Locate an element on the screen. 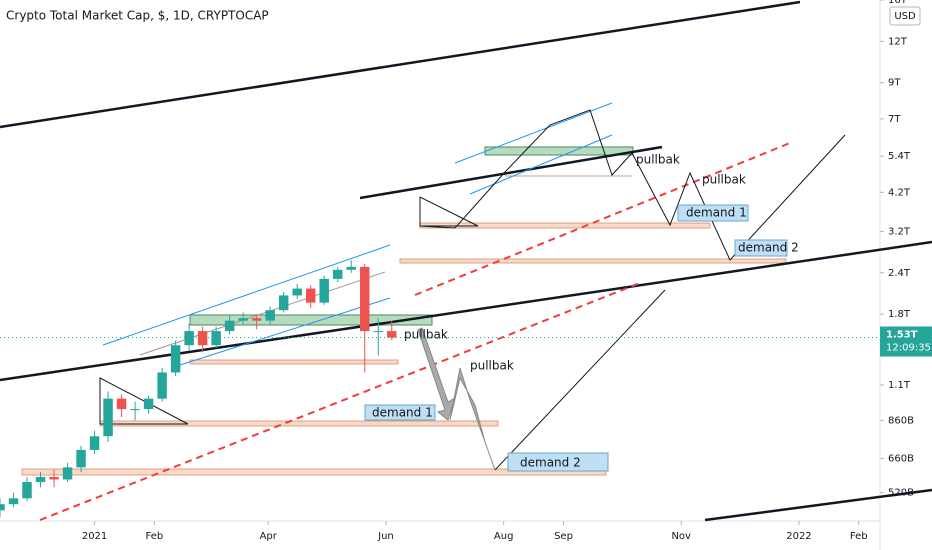 The height and width of the screenshot is (550, 932). x-tick-label: Jun is located at coordinates (385, 536).